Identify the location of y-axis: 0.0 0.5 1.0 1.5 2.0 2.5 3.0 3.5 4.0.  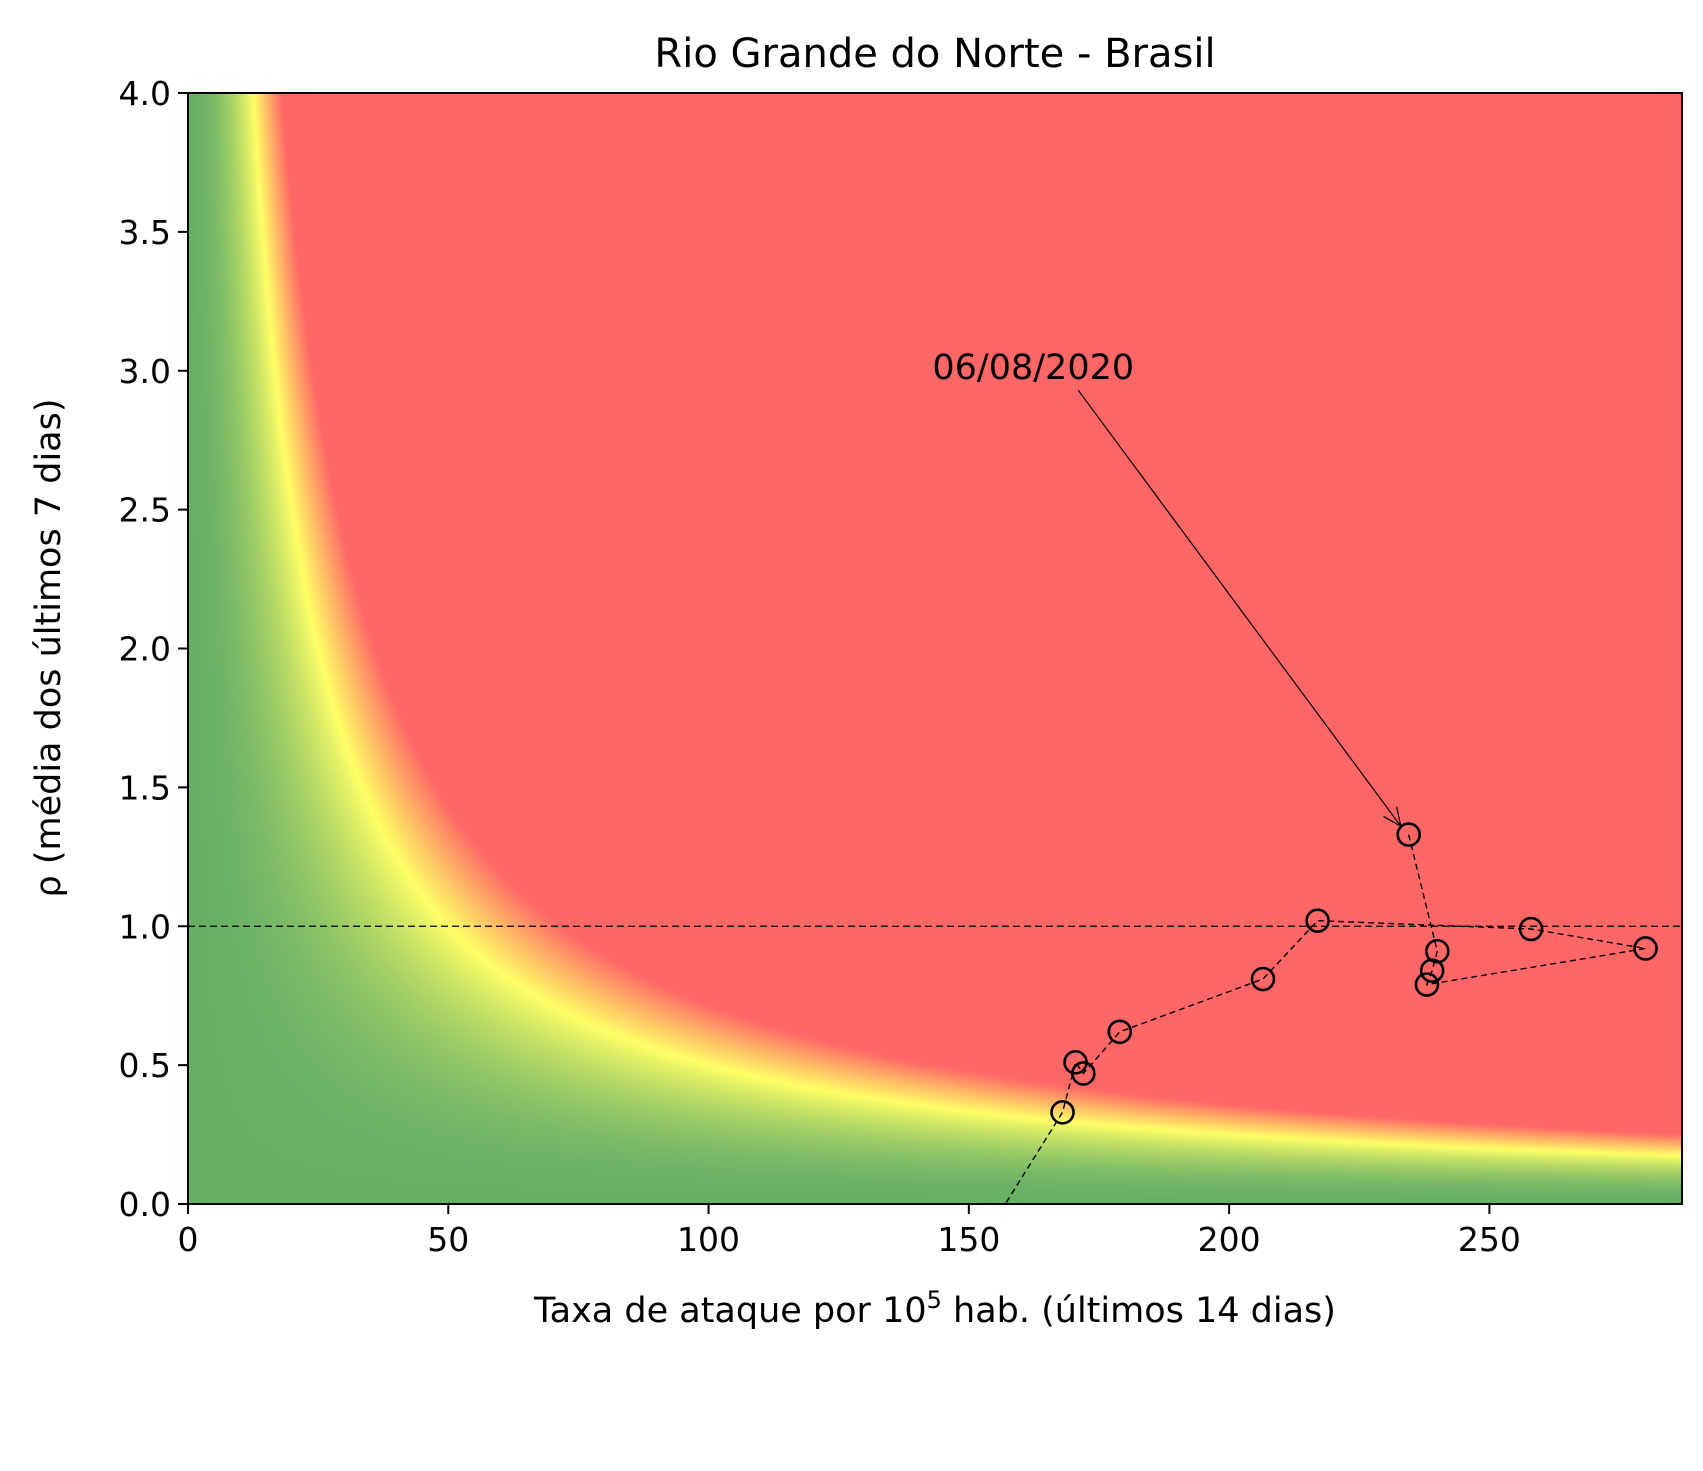
(153, 649).